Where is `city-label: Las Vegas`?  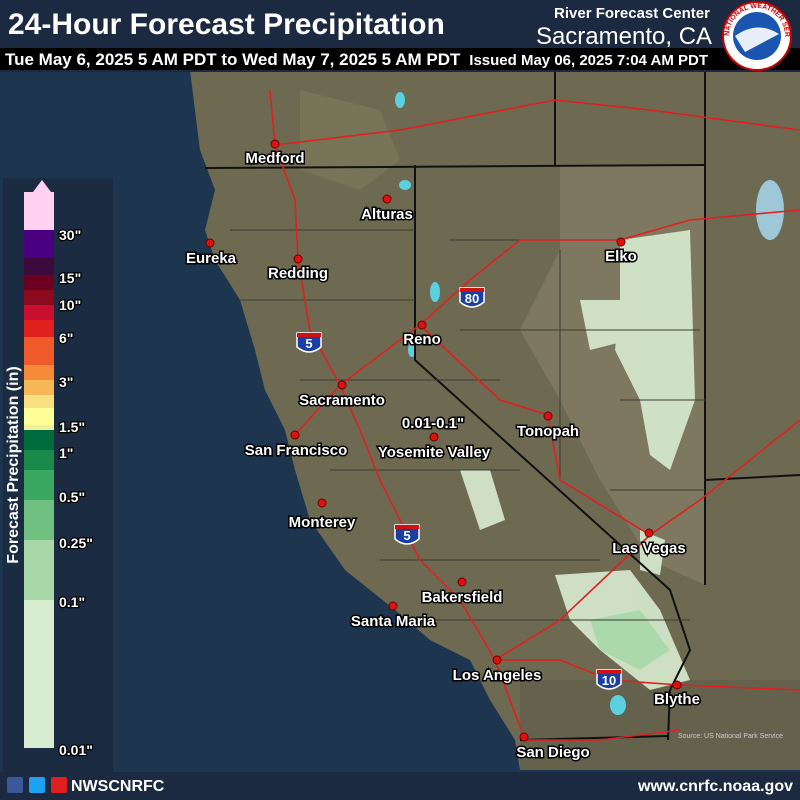
city-label: Las Vegas is located at coordinates (648, 548).